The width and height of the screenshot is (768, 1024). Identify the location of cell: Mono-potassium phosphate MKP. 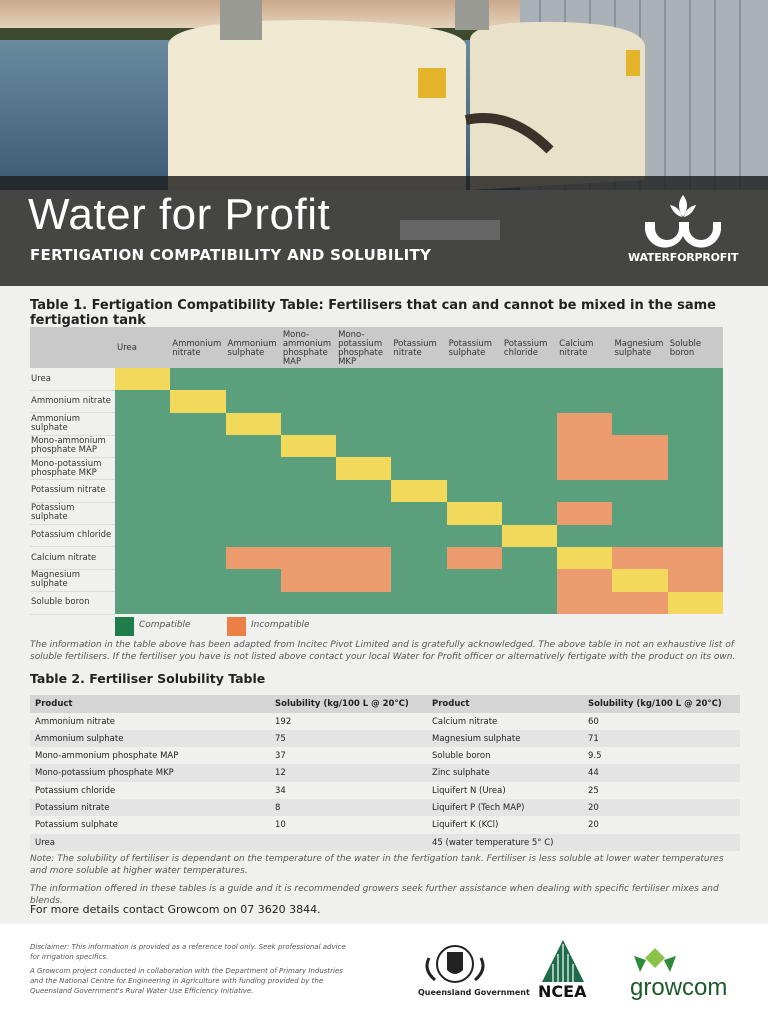
(104, 773).